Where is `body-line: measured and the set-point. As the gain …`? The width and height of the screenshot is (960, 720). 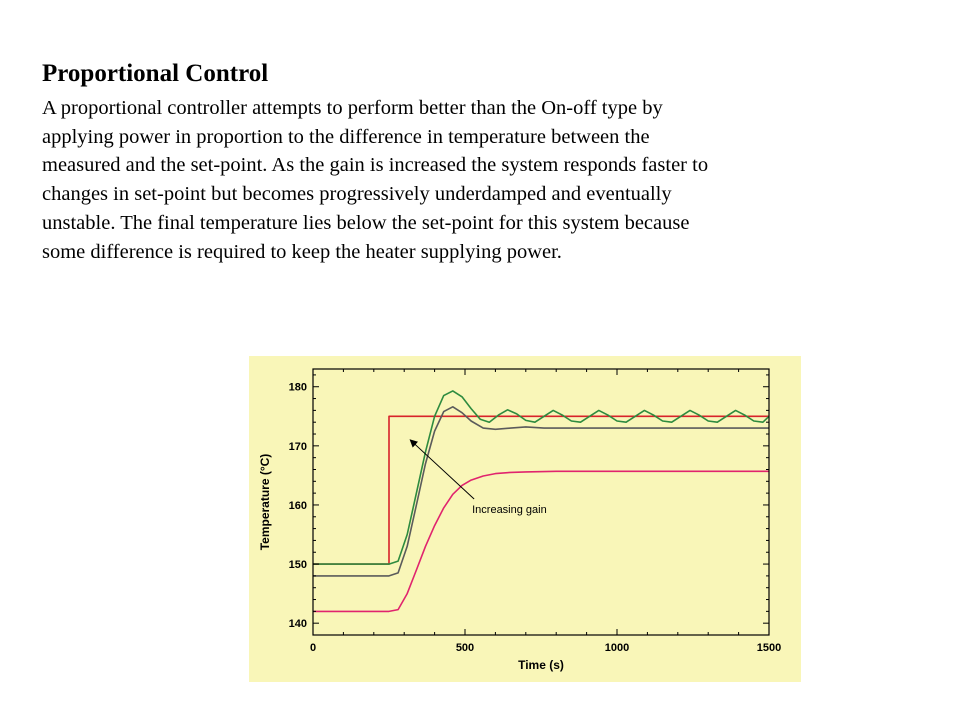 body-line: measured and the set-point. As the gain … is located at coordinates (375, 165).